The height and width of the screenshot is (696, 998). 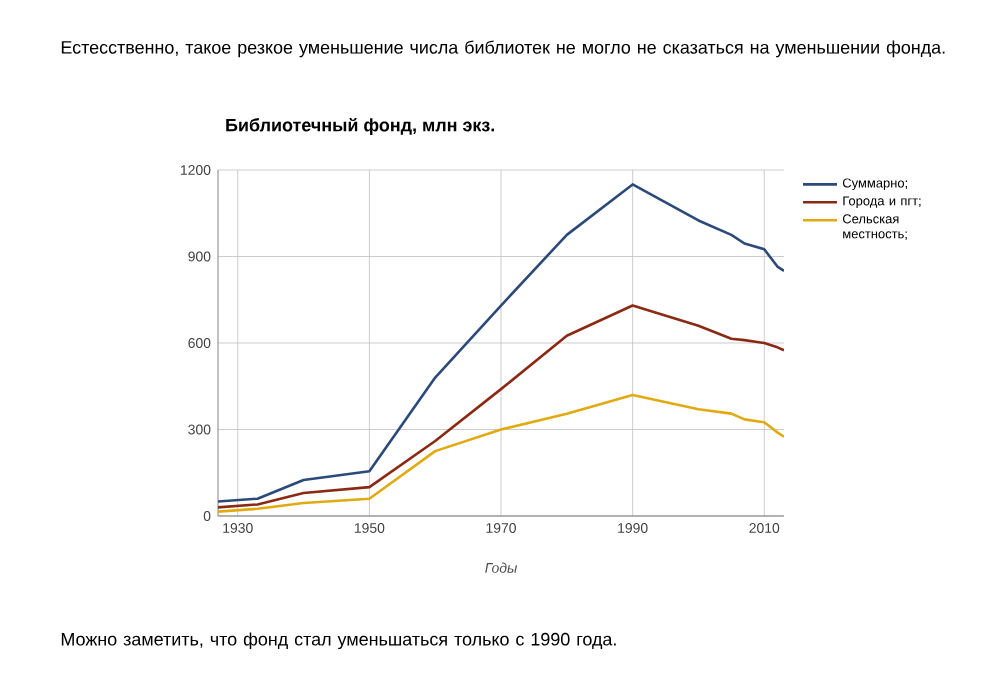 I want to click on chart-title: Библиотечный фонд, млн экз., so click(x=360, y=126).